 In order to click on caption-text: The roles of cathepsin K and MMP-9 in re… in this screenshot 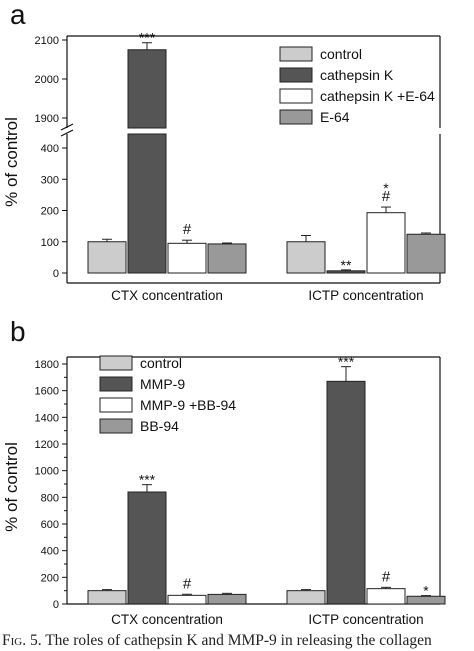, I will do `click(238, 640)`.